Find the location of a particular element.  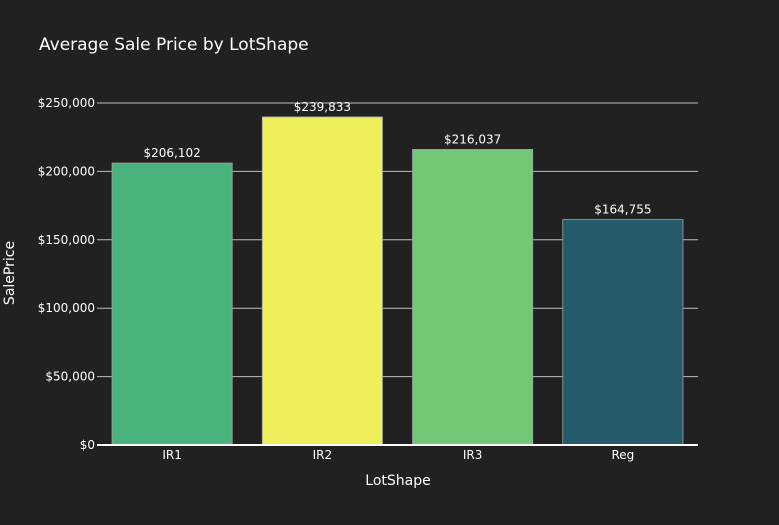

bar-reg is located at coordinates (623, 332).